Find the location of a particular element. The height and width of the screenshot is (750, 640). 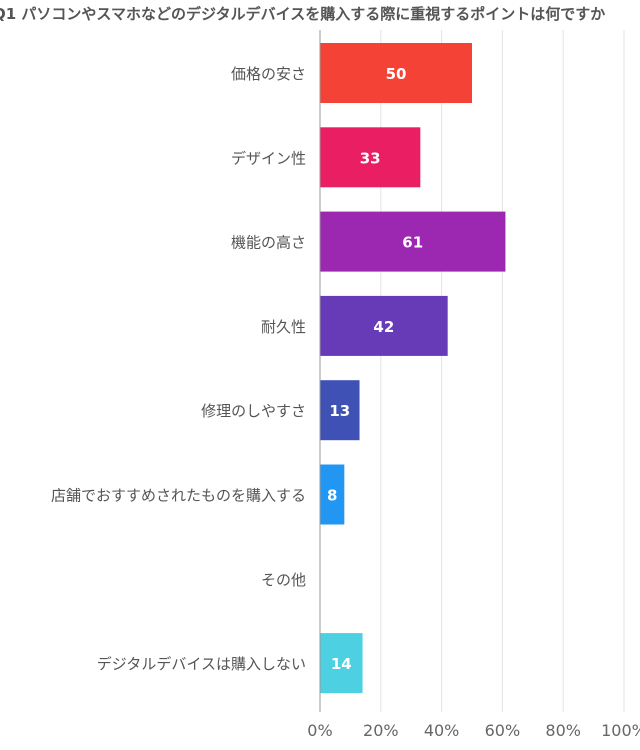

data-label: 61 is located at coordinates (412, 243).